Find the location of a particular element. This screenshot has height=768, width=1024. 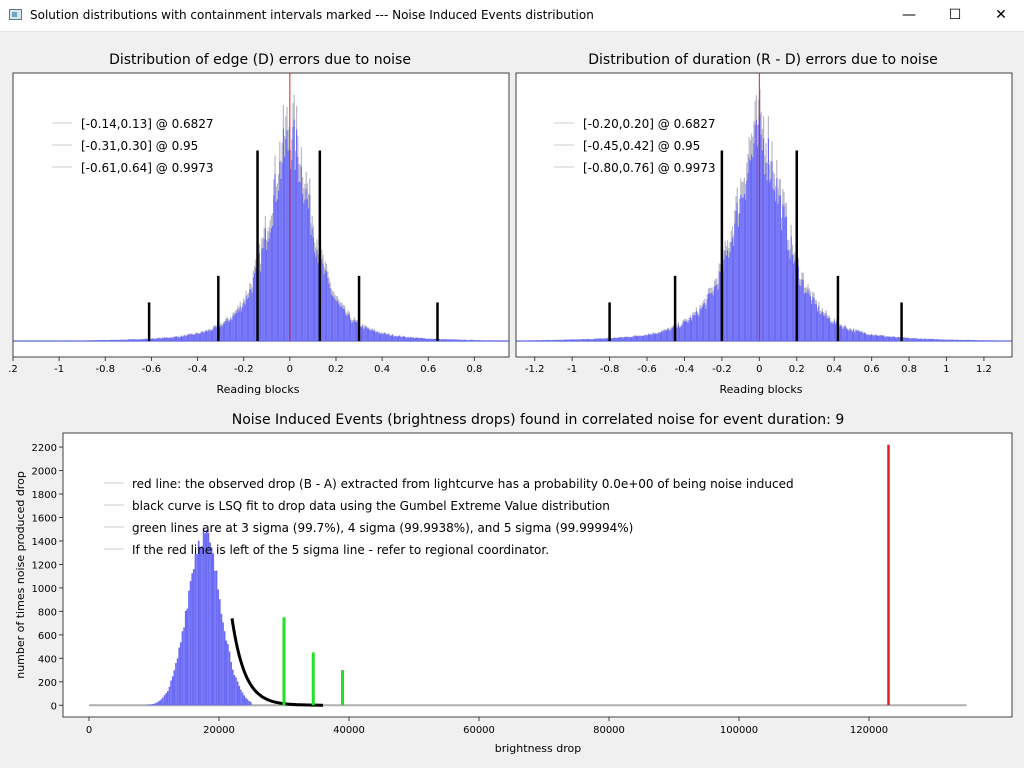

minimize-button: — is located at coordinates (909, 15).